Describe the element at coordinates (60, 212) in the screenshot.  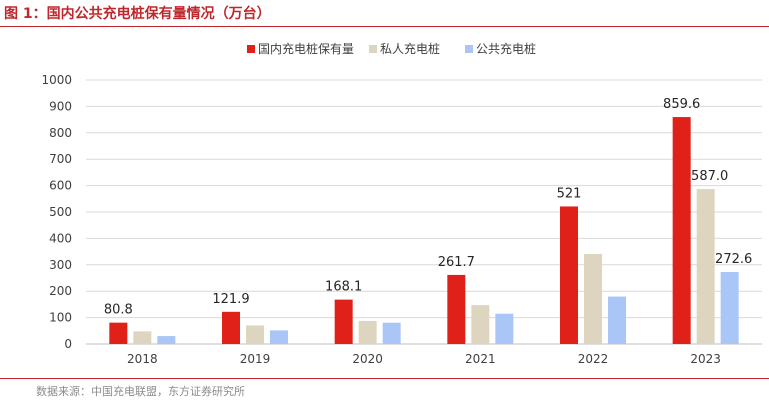
I see `y-tick-label: 500` at that location.